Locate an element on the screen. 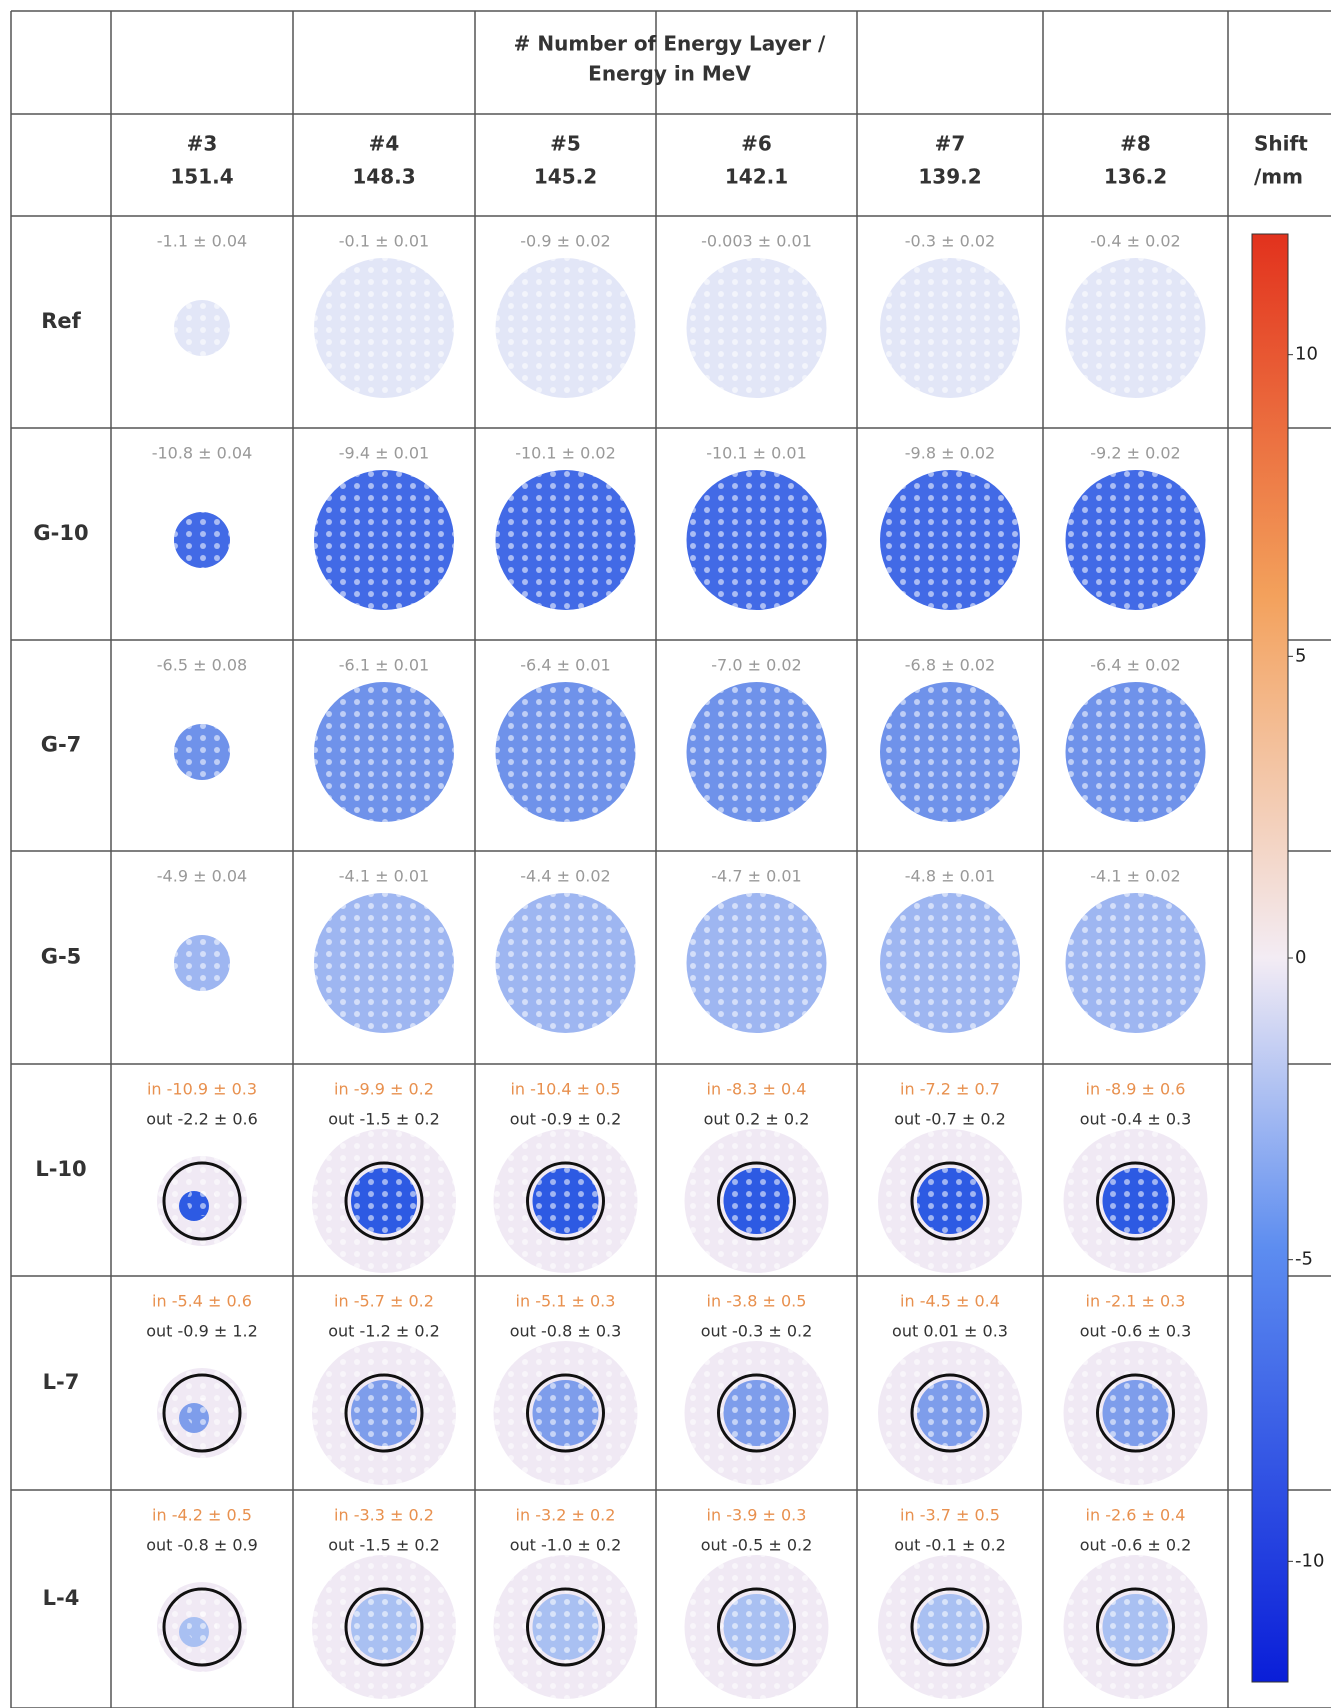 The width and height of the screenshot is (1331, 1708). cell-annotation: -4.4 ± 0.02 is located at coordinates (565, 876).